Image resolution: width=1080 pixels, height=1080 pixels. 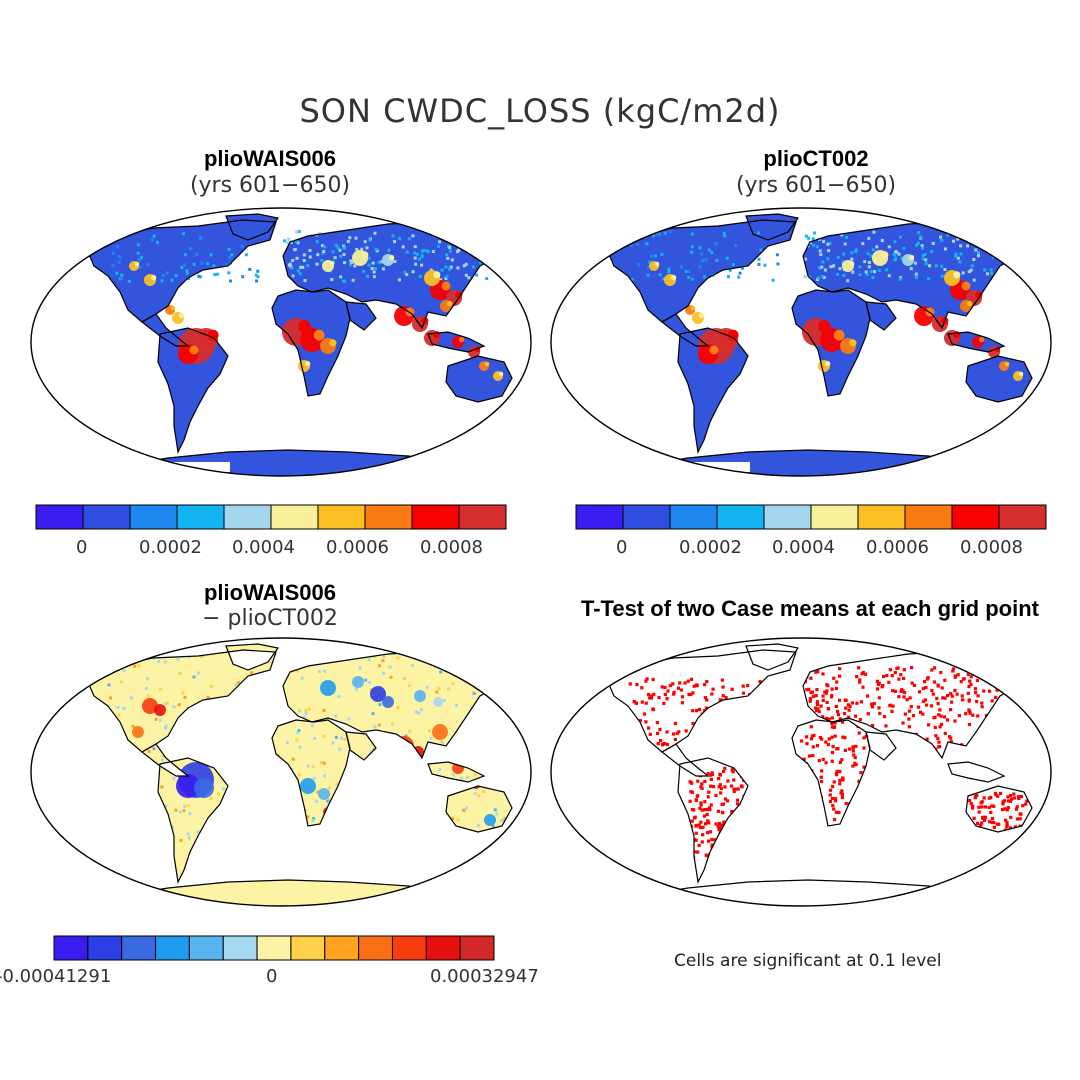 I want to click on coastline-greenland, so click(x=772, y=227).